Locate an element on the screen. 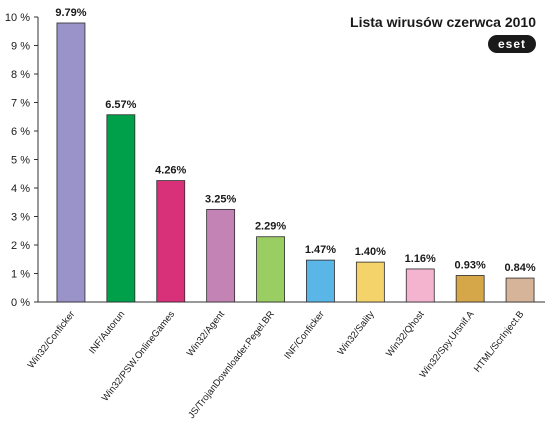 This screenshot has width=553, height=427. bar-value-label: 1.47% is located at coordinates (320, 250).